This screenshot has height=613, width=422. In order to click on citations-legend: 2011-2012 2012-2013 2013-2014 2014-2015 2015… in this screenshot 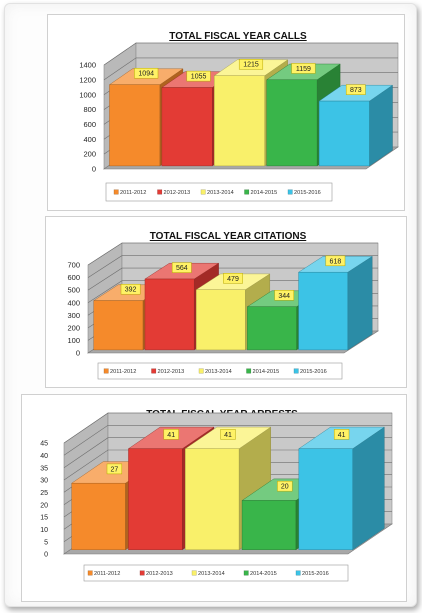, I will do `click(220, 371)`.